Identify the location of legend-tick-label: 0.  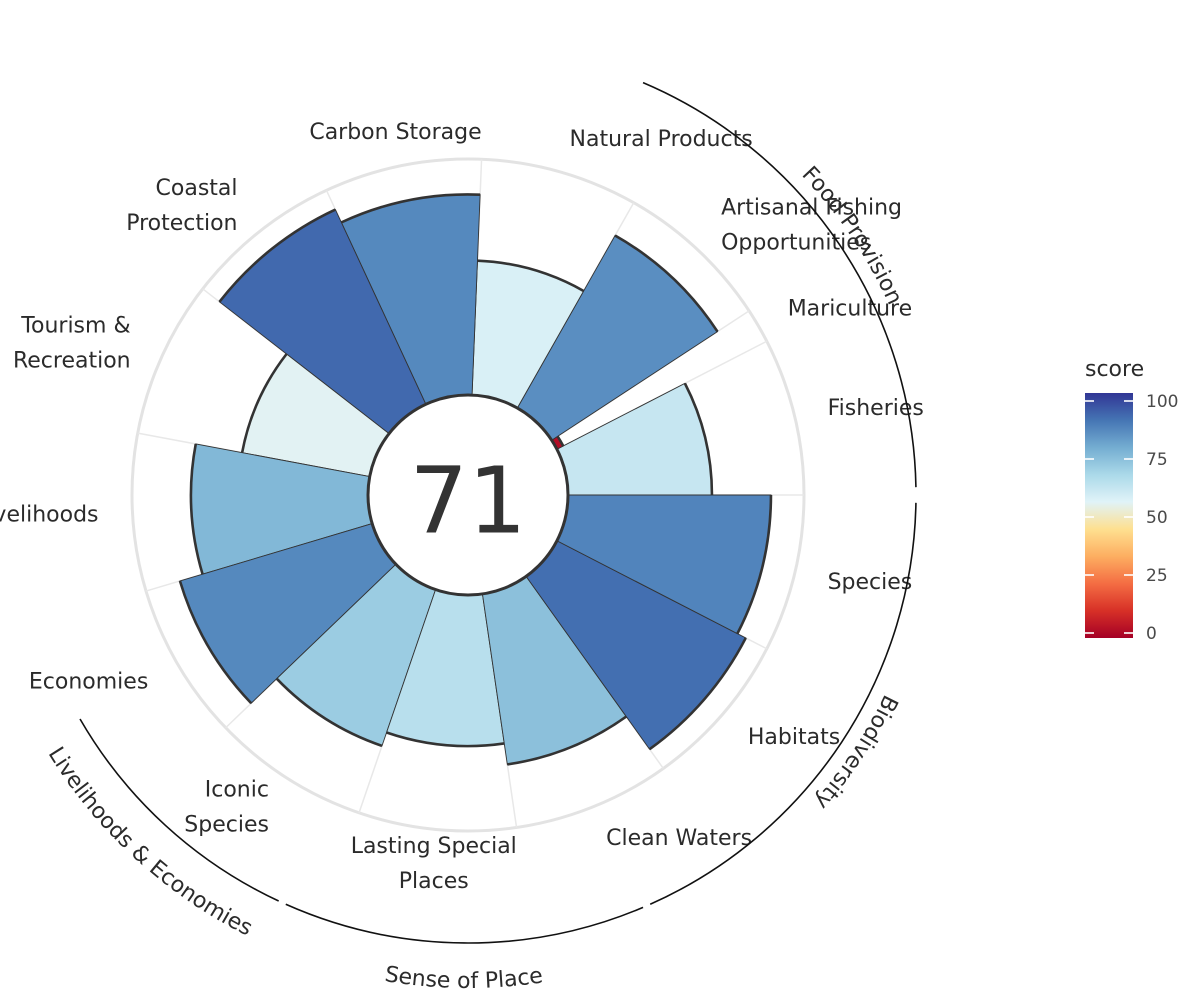
(1151, 634).